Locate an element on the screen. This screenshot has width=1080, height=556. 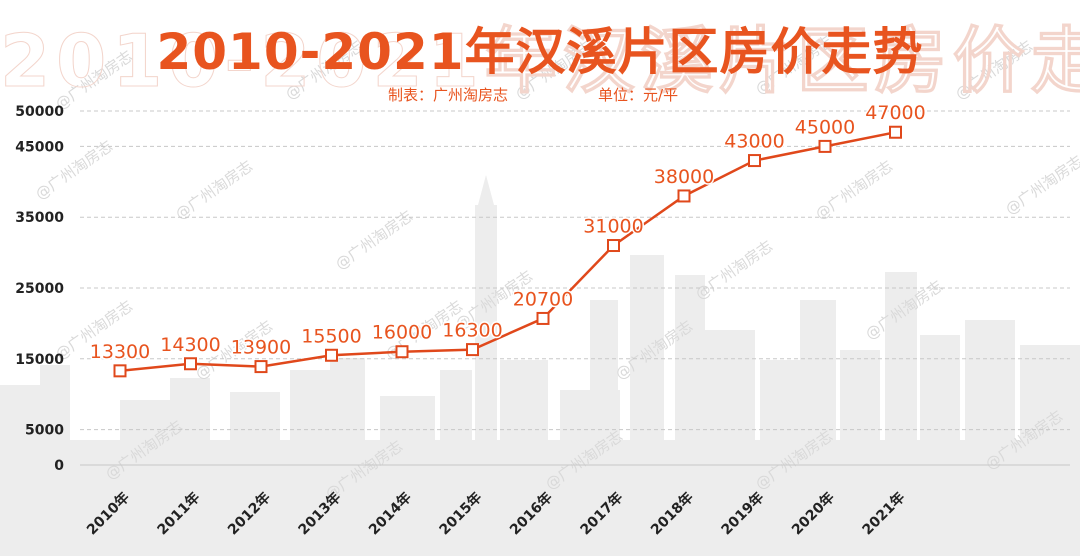
unit-value: 元/平 is located at coordinates (661, 95).